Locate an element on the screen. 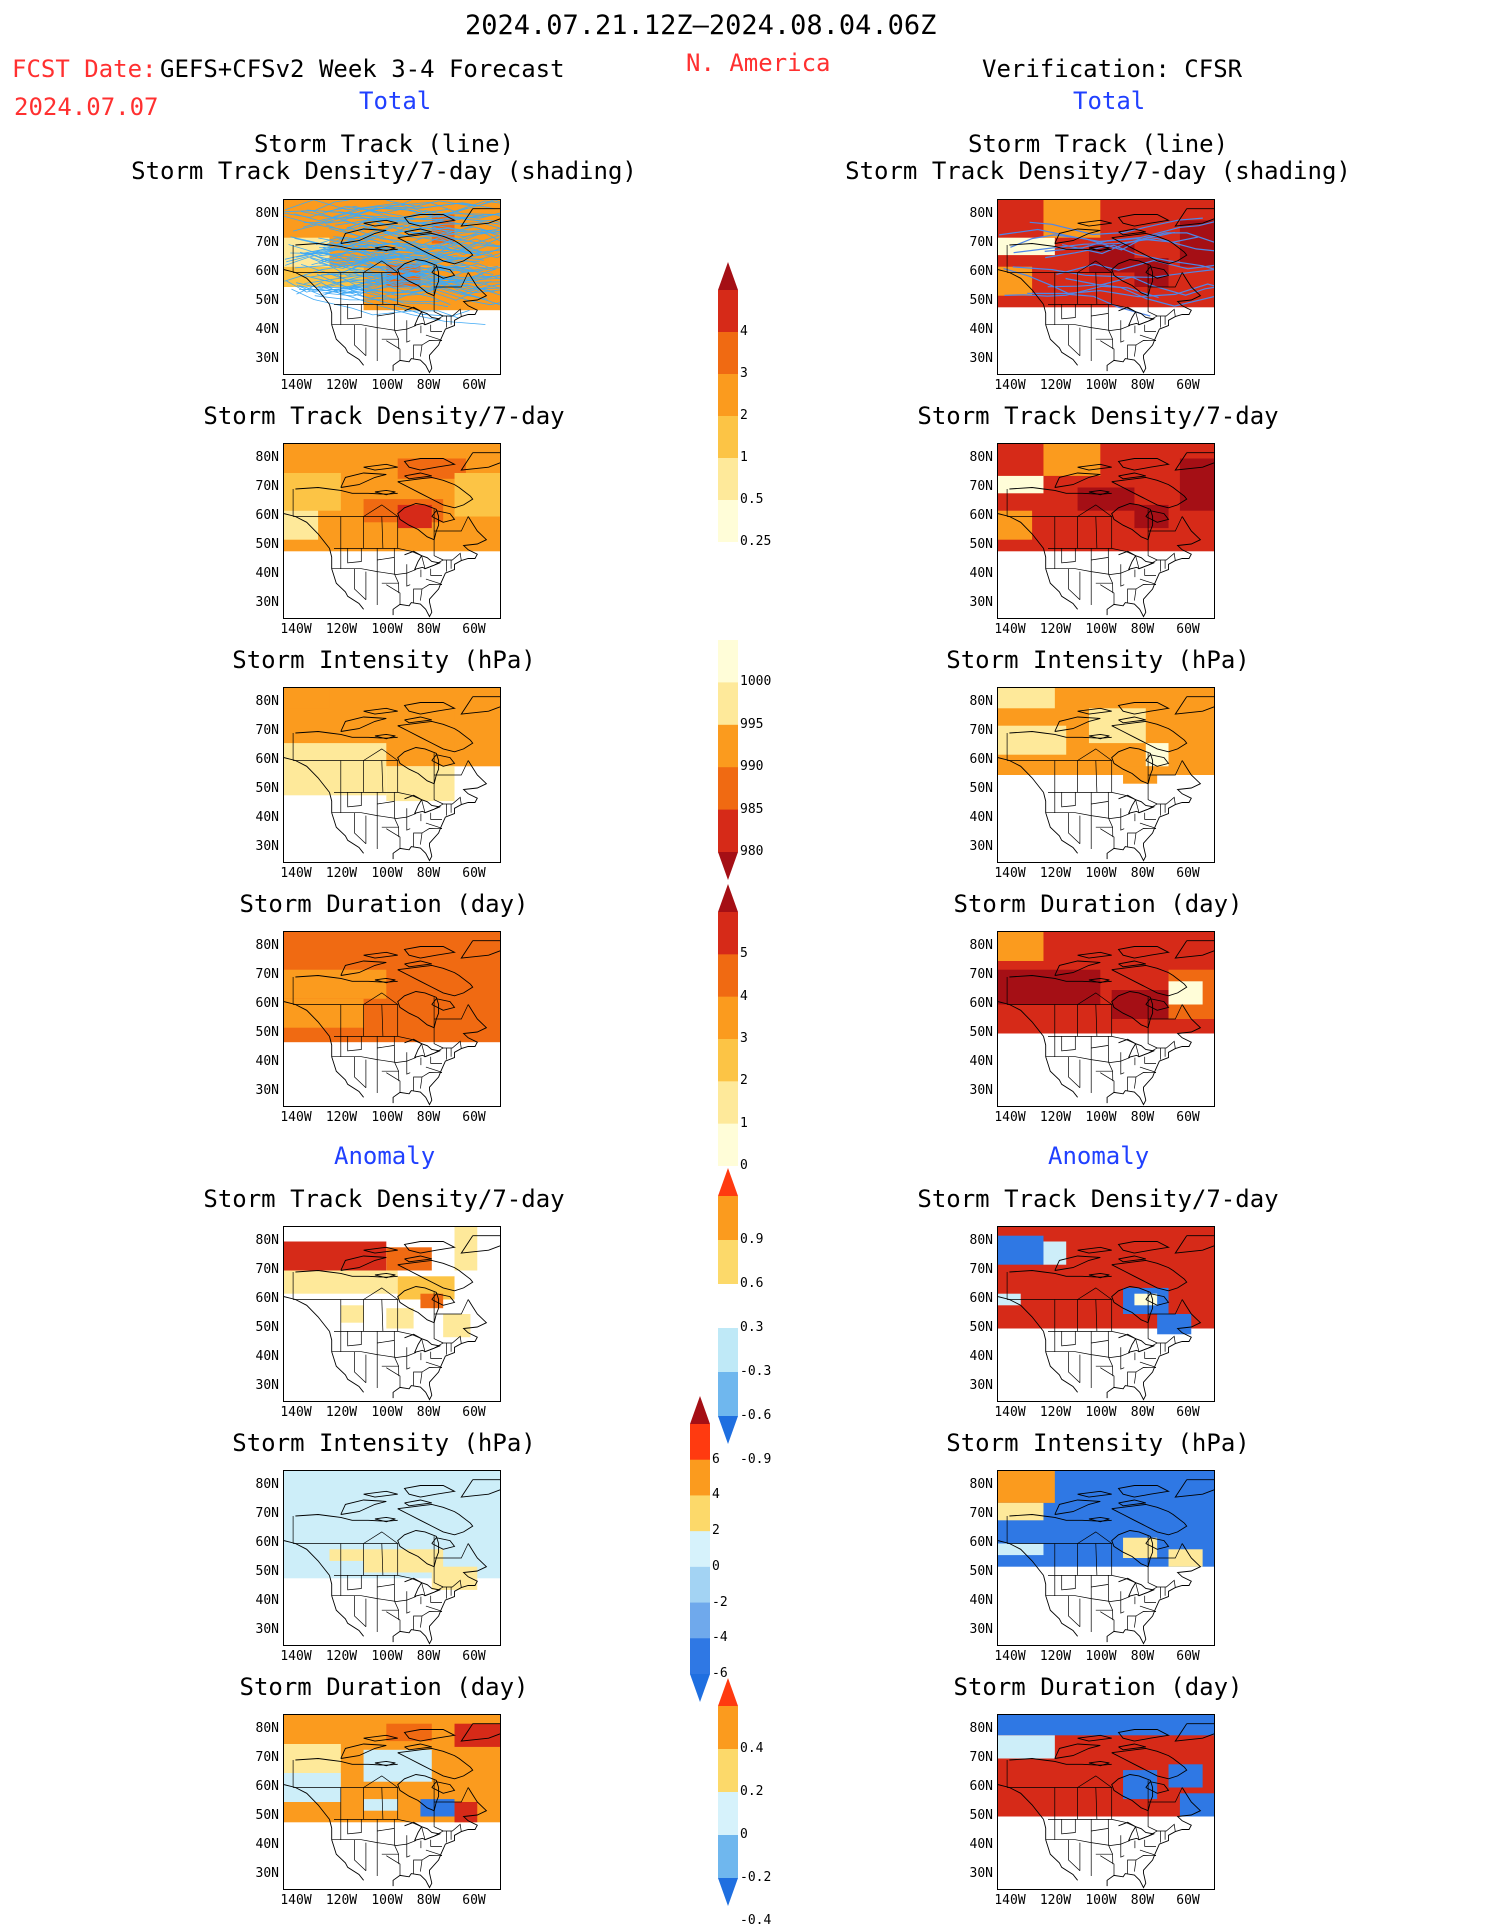 This screenshot has height=1928, width=1487. colorbar-tick-label: 995 is located at coordinates (752, 724).